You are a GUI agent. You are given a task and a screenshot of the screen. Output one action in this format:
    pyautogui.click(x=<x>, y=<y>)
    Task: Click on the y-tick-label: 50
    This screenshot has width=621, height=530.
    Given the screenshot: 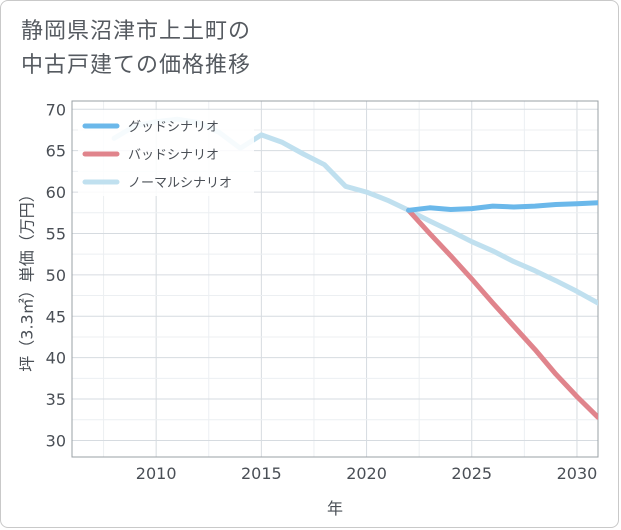 What is the action you would take?
    pyautogui.click(x=56, y=275)
    